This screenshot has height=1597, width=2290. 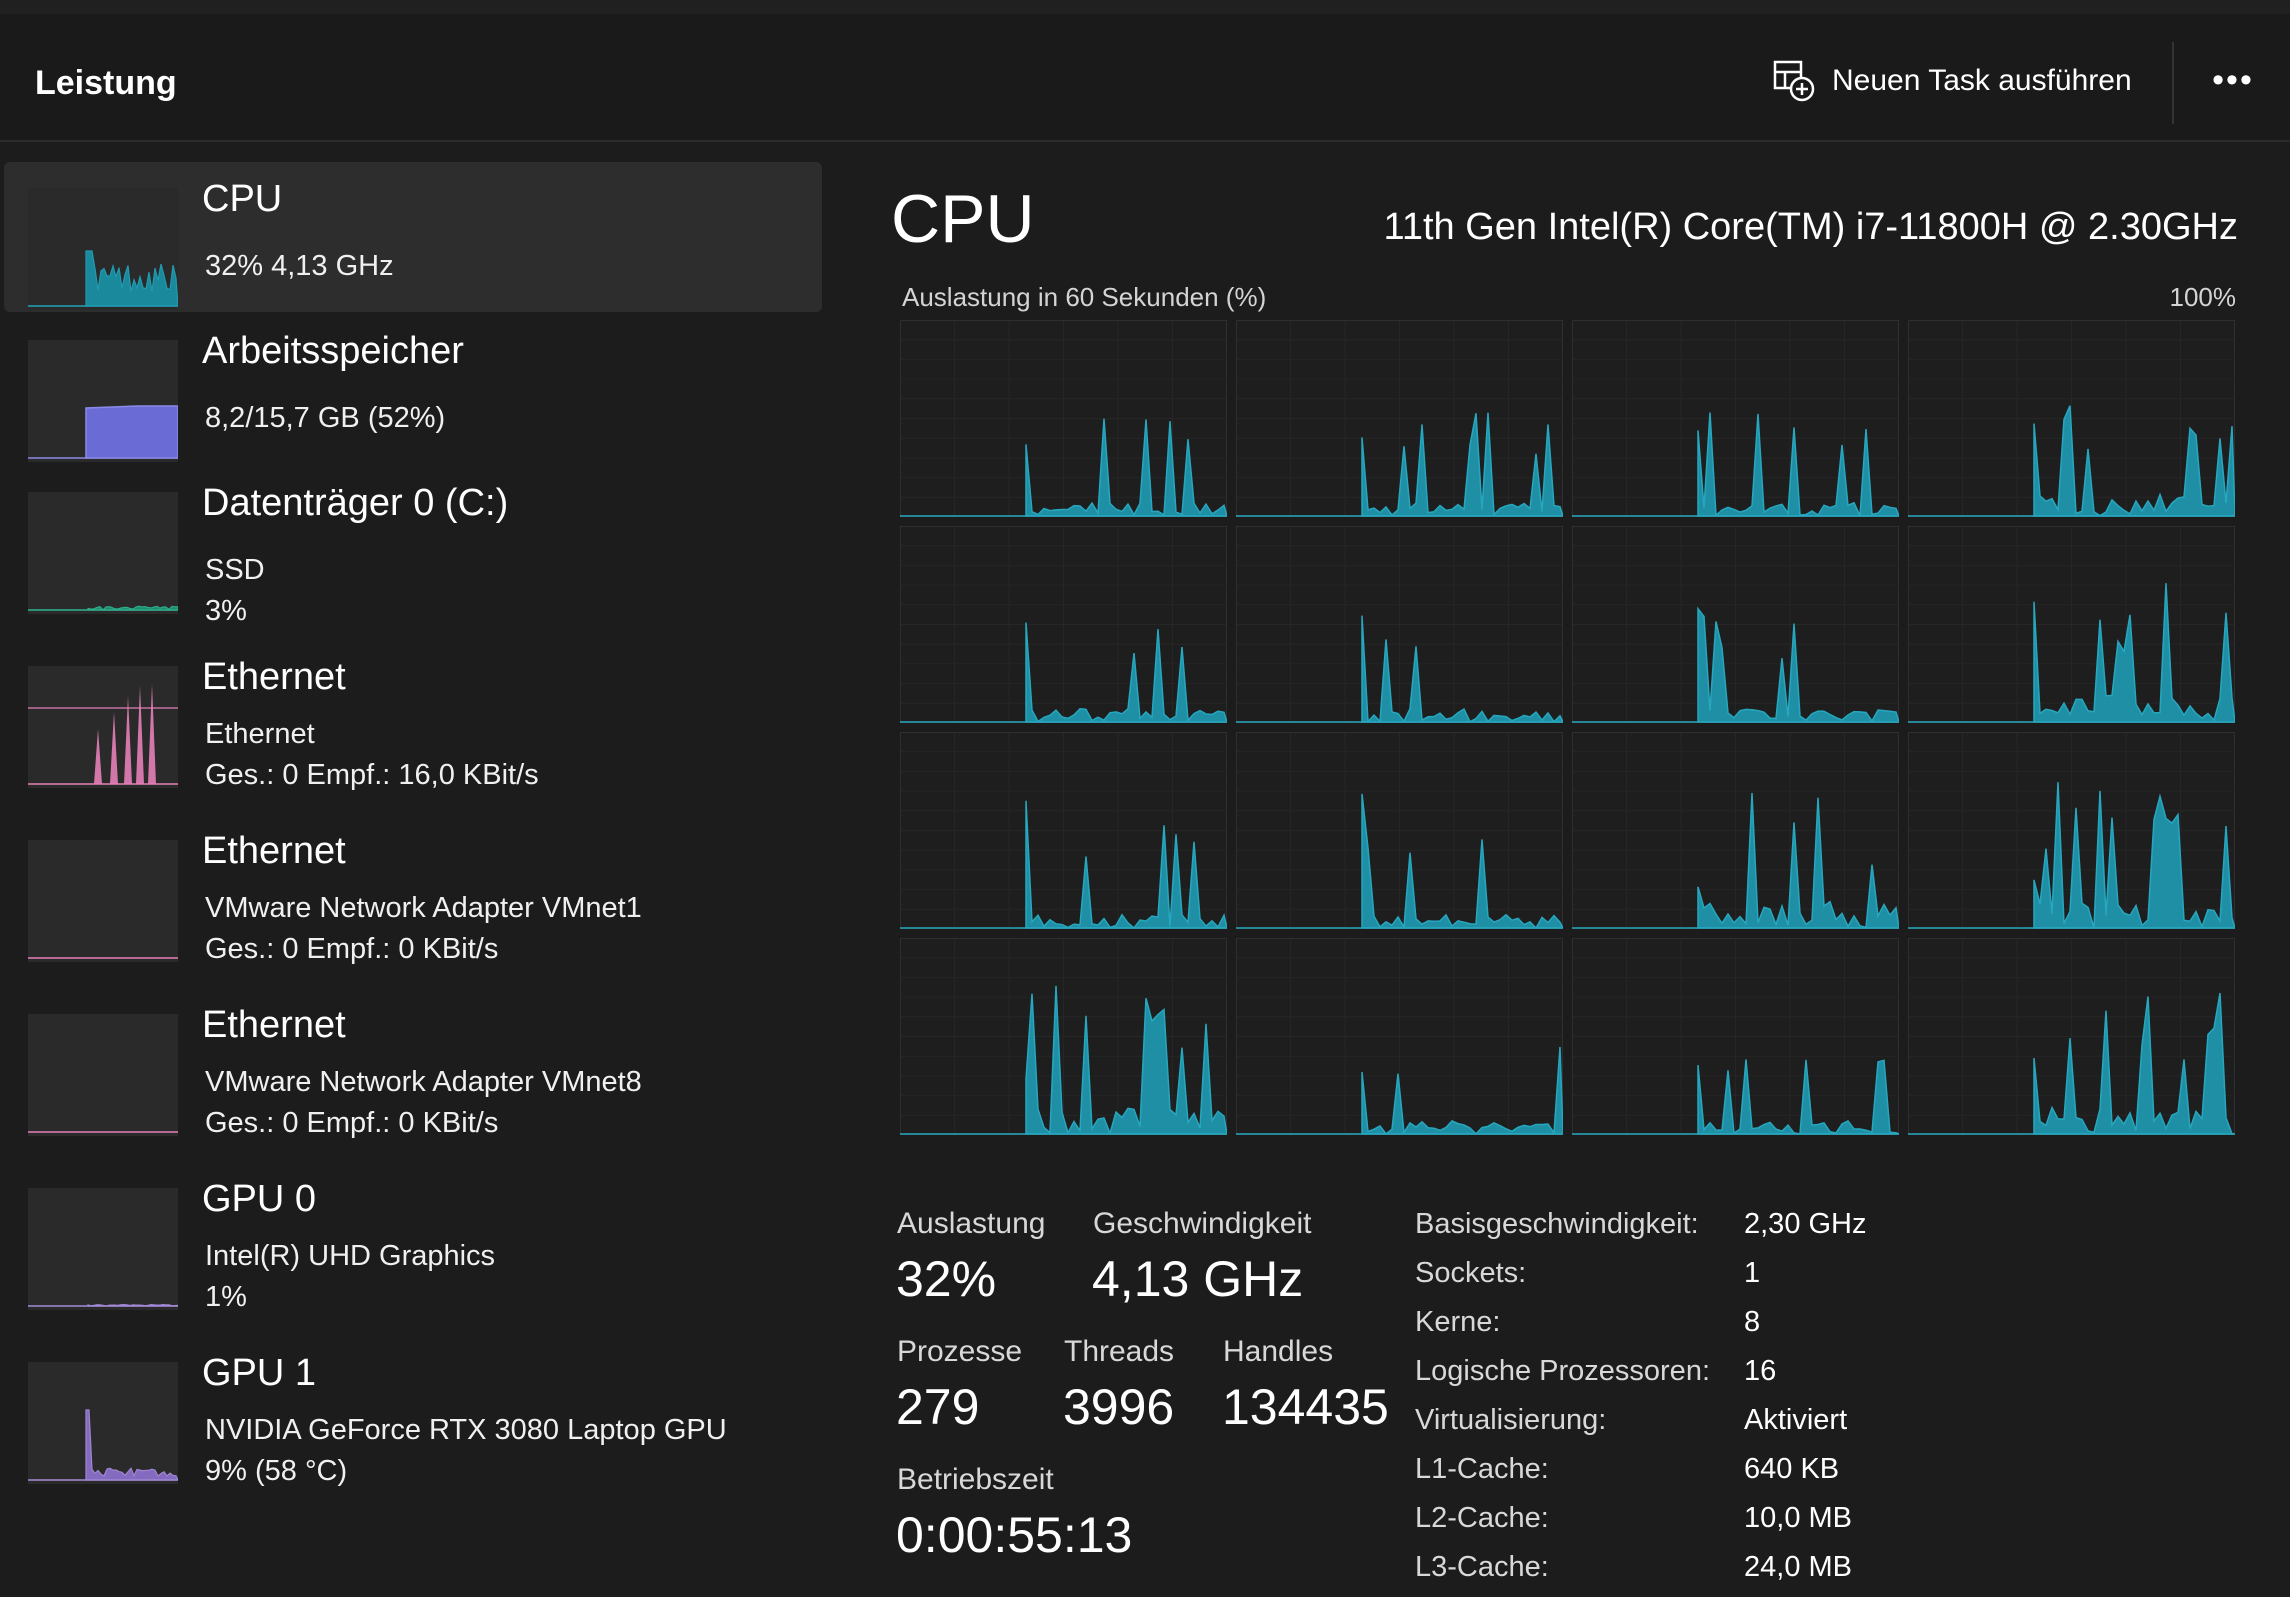 I want to click on spec-value-l1-cache: 640 KB, so click(x=1792, y=1469).